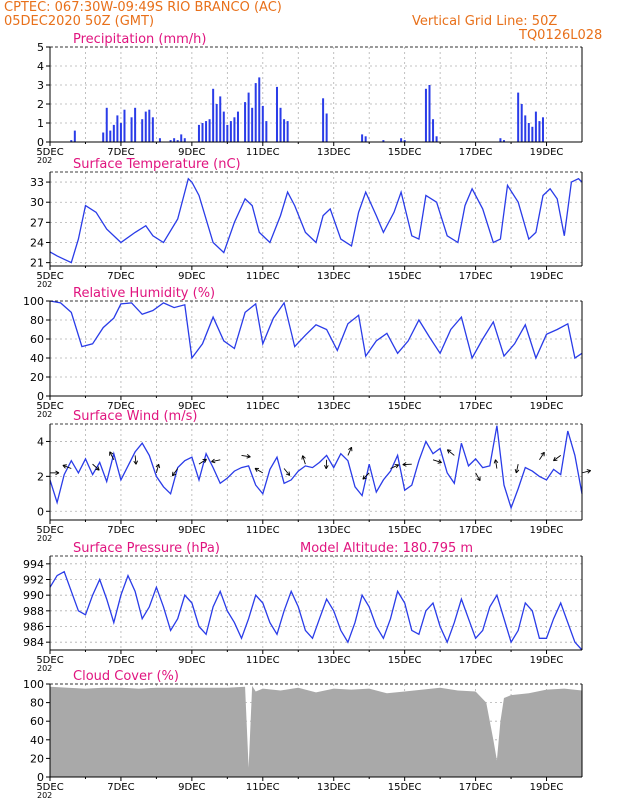  I want to click on y-tick-label: 27, so click(37, 222).